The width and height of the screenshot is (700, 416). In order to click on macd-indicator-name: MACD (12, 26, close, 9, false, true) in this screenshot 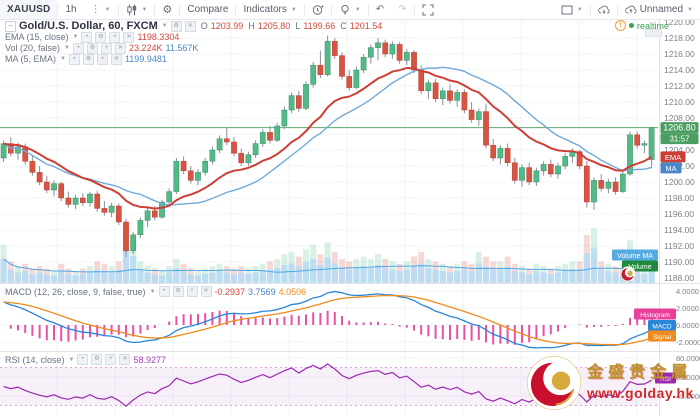, I will do `click(75, 291)`.